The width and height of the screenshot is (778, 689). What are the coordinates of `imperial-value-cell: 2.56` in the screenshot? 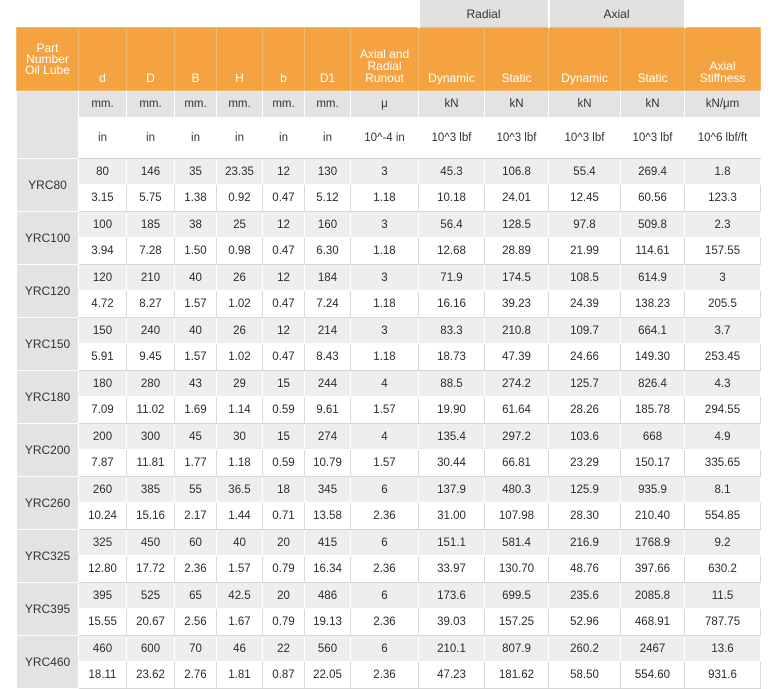 It's located at (195, 622).